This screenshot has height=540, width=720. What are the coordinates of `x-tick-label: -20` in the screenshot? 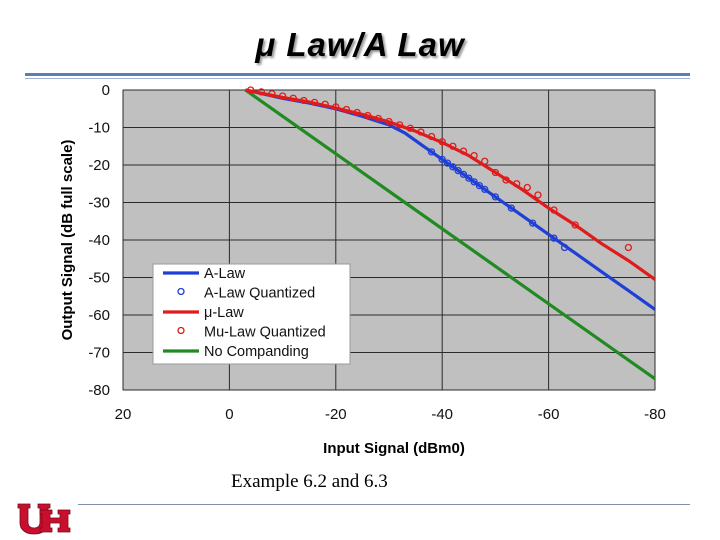 It's located at (336, 414).